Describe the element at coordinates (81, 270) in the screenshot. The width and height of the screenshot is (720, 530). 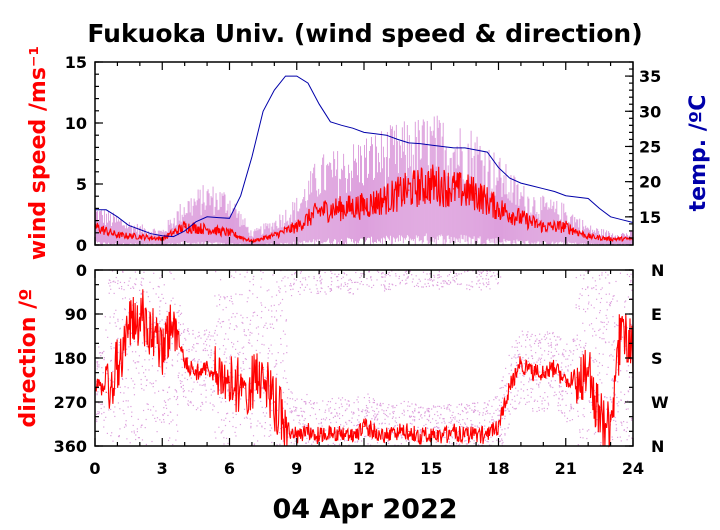
I see `direction-tick-label: 0` at that location.